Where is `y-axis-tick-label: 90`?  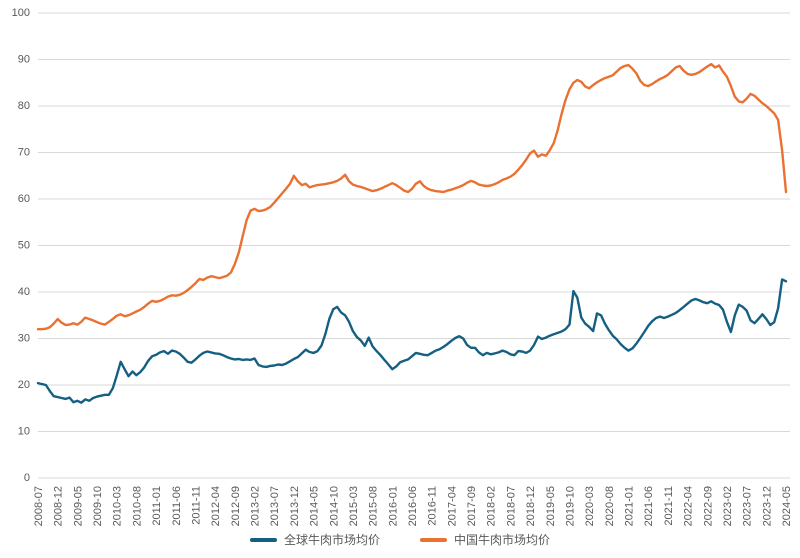 y-axis-tick-label: 90 is located at coordinates (24, 60).